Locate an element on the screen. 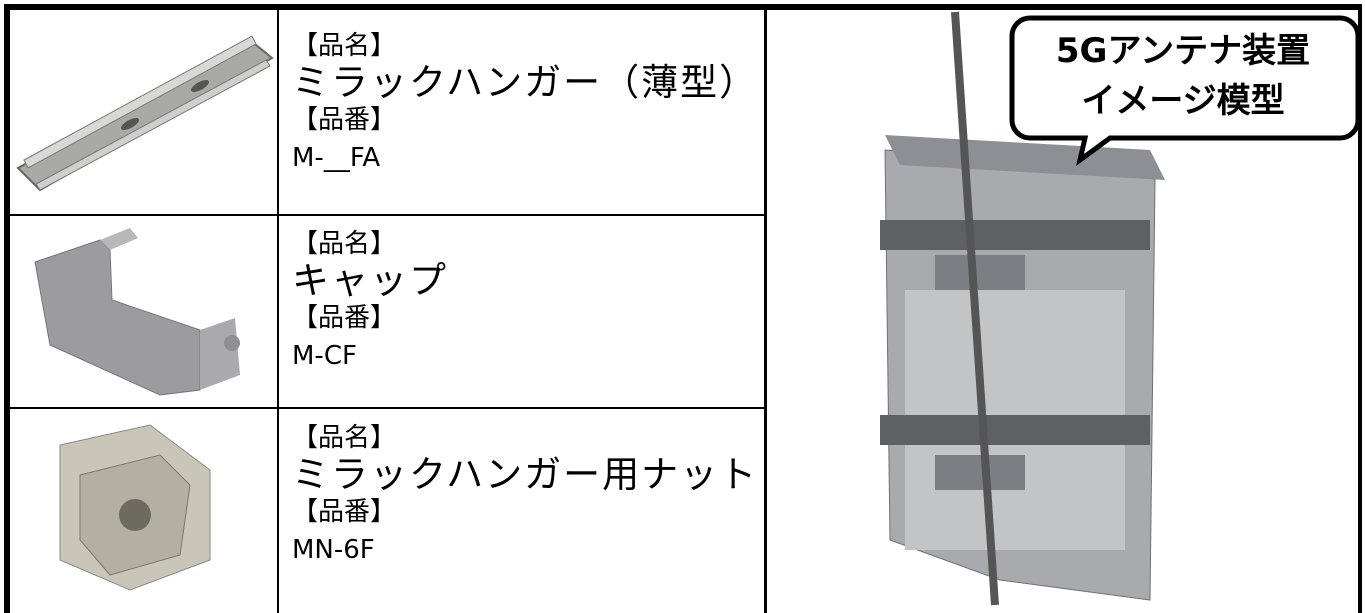 This screenshot has width=1365, height=613. nut-image is located at coordinates (135, 507).